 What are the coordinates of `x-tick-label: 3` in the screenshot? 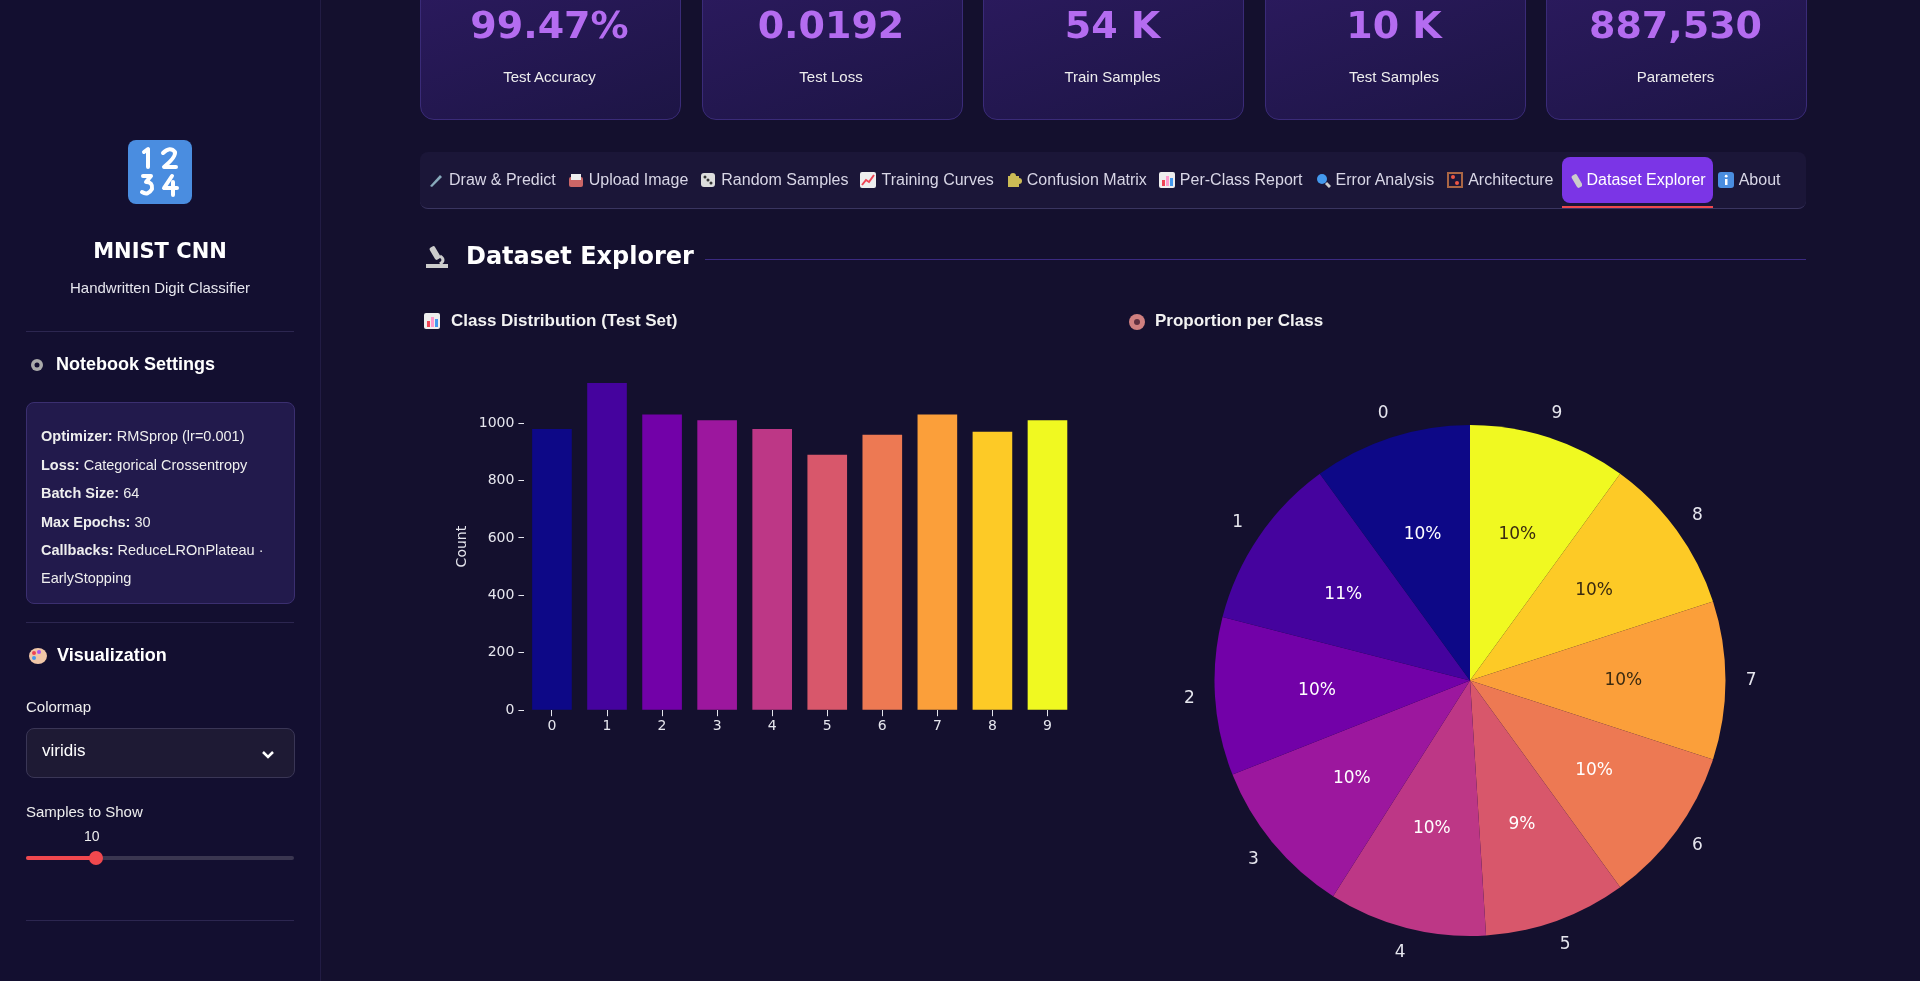 It's located at (717, 725).